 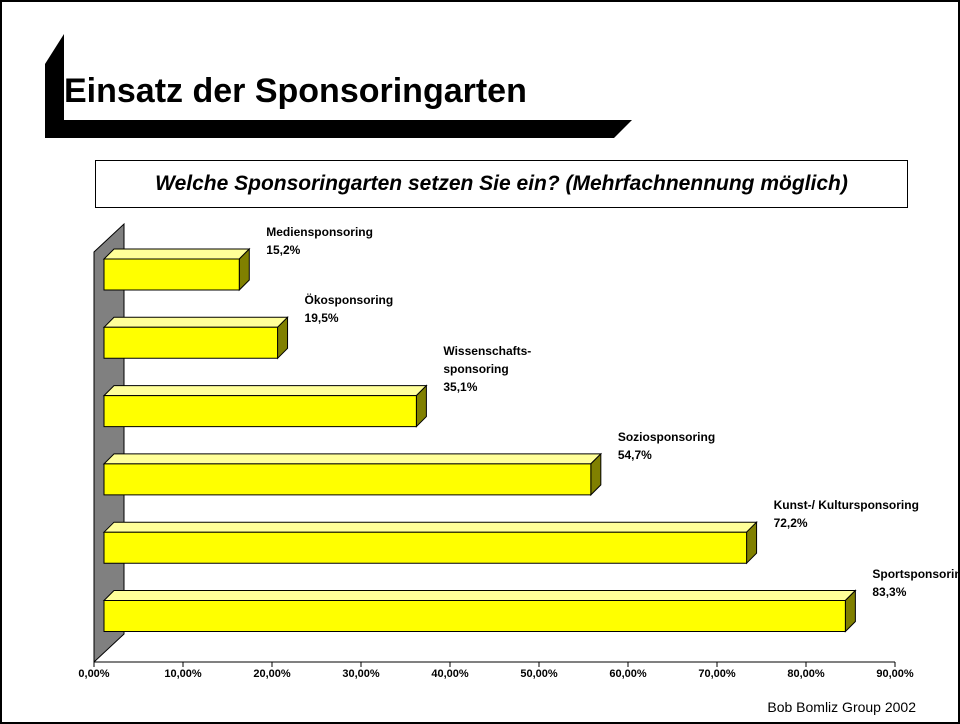 What do you see at coordinates (790, 523) in the screenshot?
I see `data-label: 72,2%` at bounding box center [790, 523].